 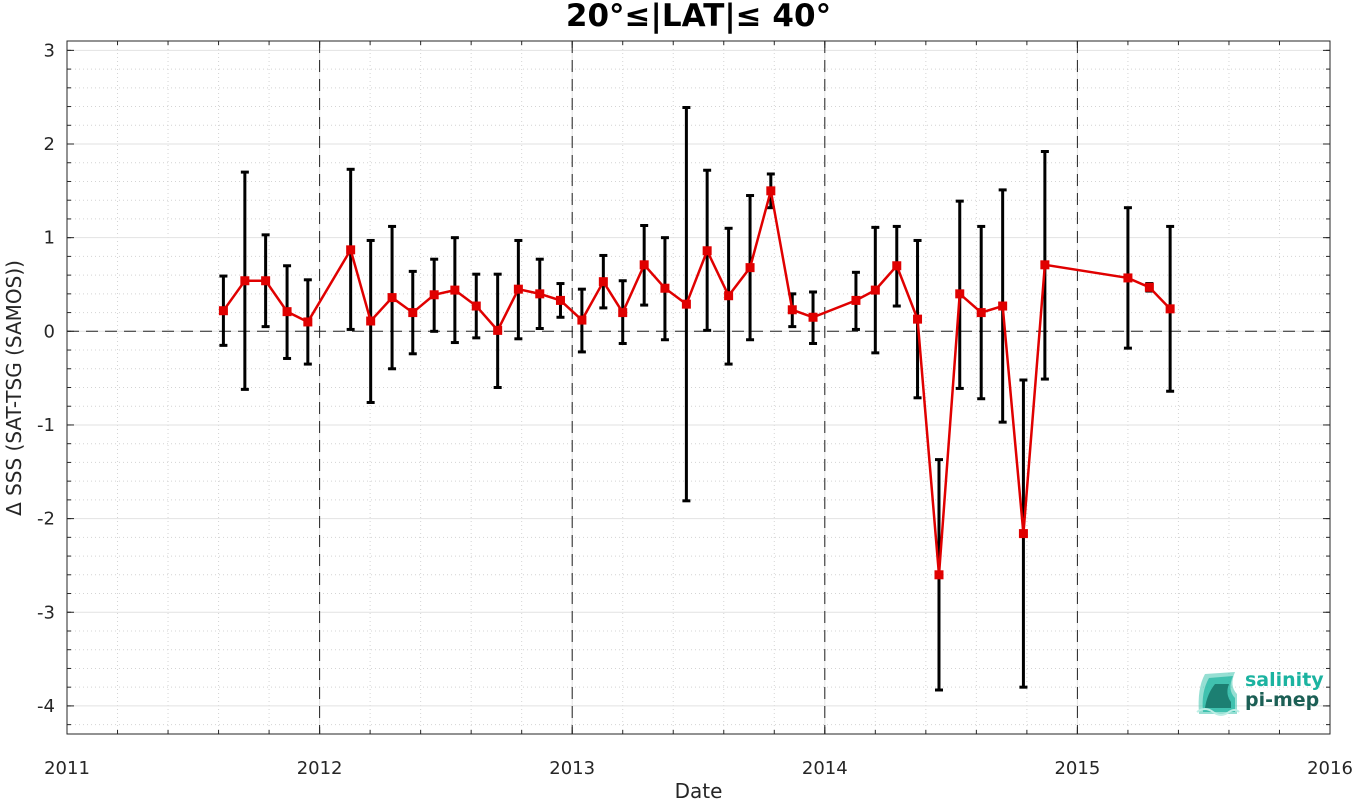 I want to click on x-tick-label: 2014, so click(x=825, y=768).